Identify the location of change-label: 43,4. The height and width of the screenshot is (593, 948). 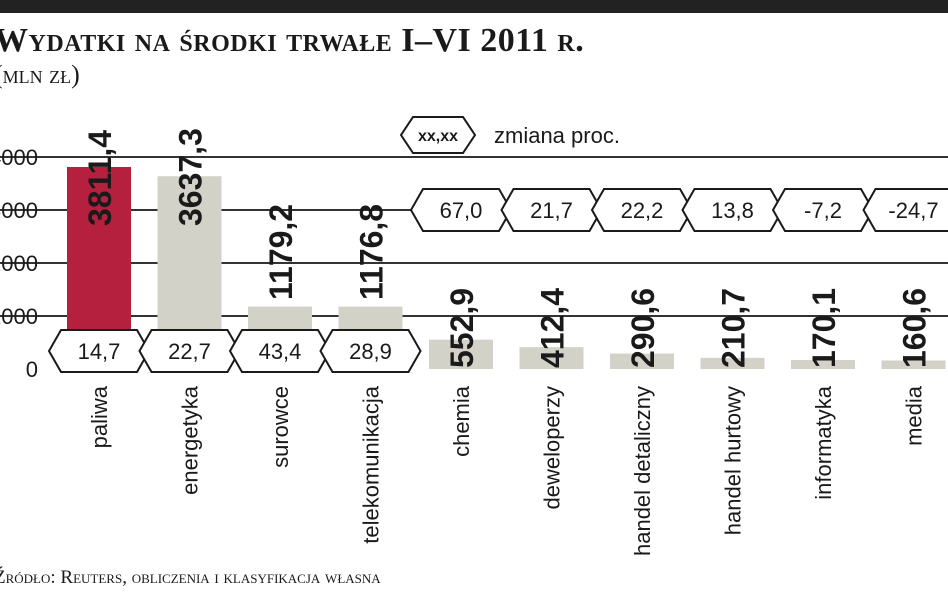
(280, 351).